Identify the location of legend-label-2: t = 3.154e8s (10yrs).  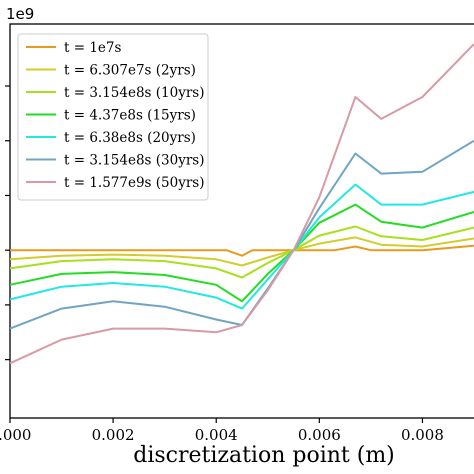
(134, 93).